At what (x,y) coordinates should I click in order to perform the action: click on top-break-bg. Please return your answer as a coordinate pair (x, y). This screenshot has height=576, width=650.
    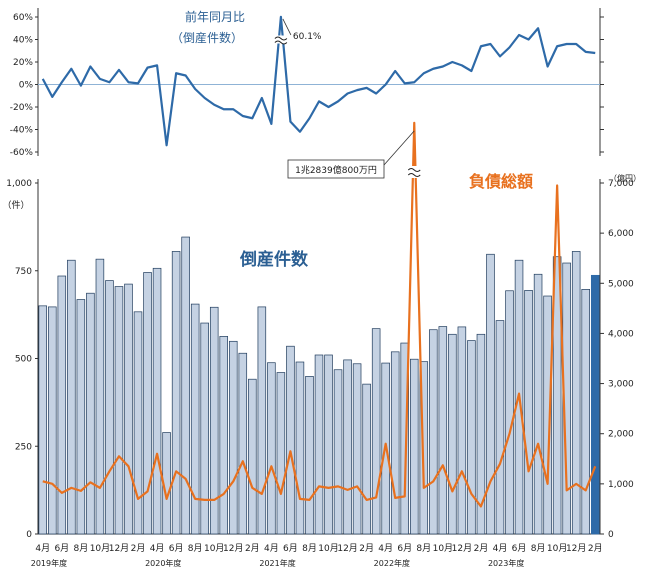
    Looking at the image, I should click on (280, 39).